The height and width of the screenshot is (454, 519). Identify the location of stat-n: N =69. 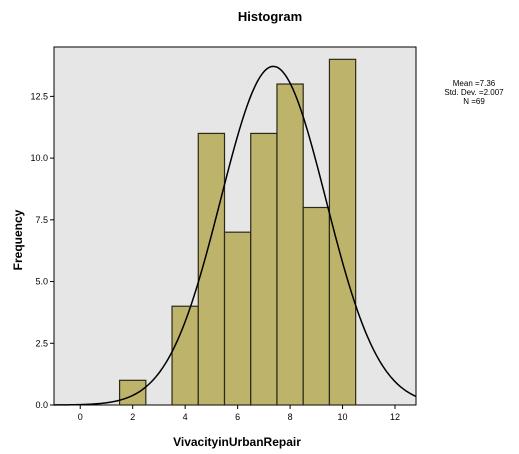
(474, 101).